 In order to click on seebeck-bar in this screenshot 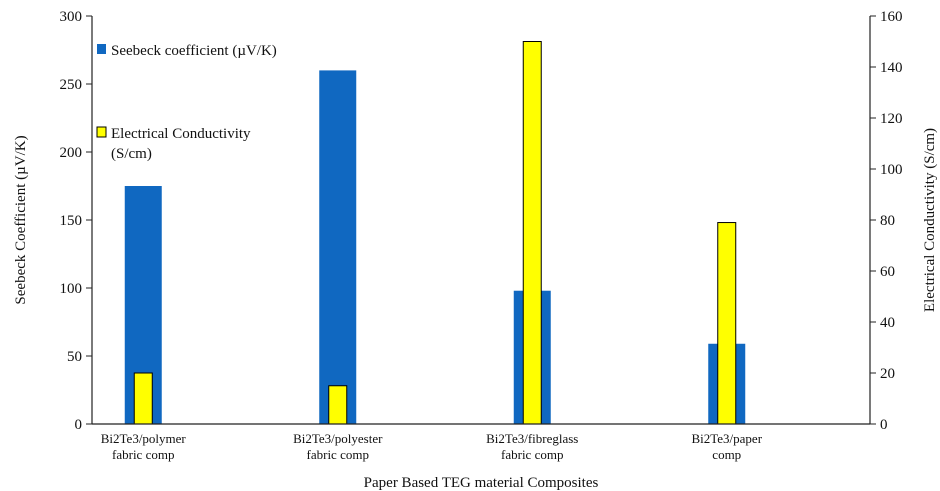, I will do `click(338, 247)`.